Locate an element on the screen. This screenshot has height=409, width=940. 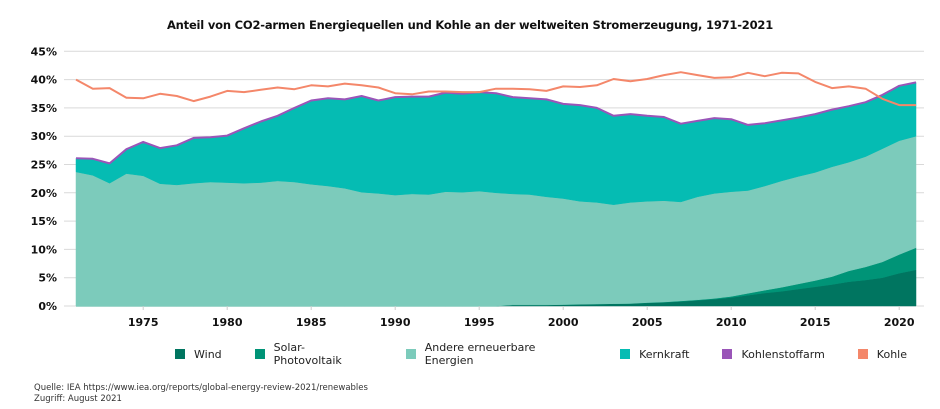
y-tick-label: 20% is located at coordinates (44, 193).